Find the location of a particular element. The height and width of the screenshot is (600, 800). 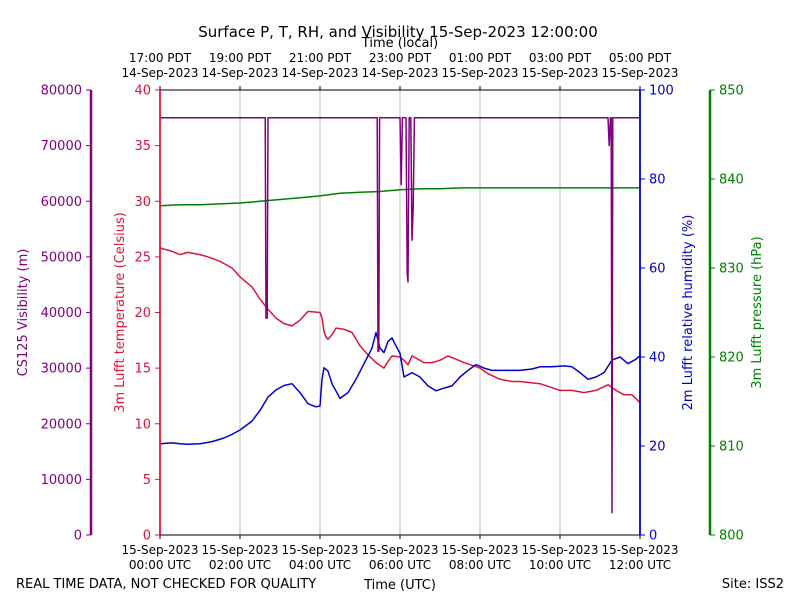

temperature-tick-label: 40 is located at coordinates (142, 91).